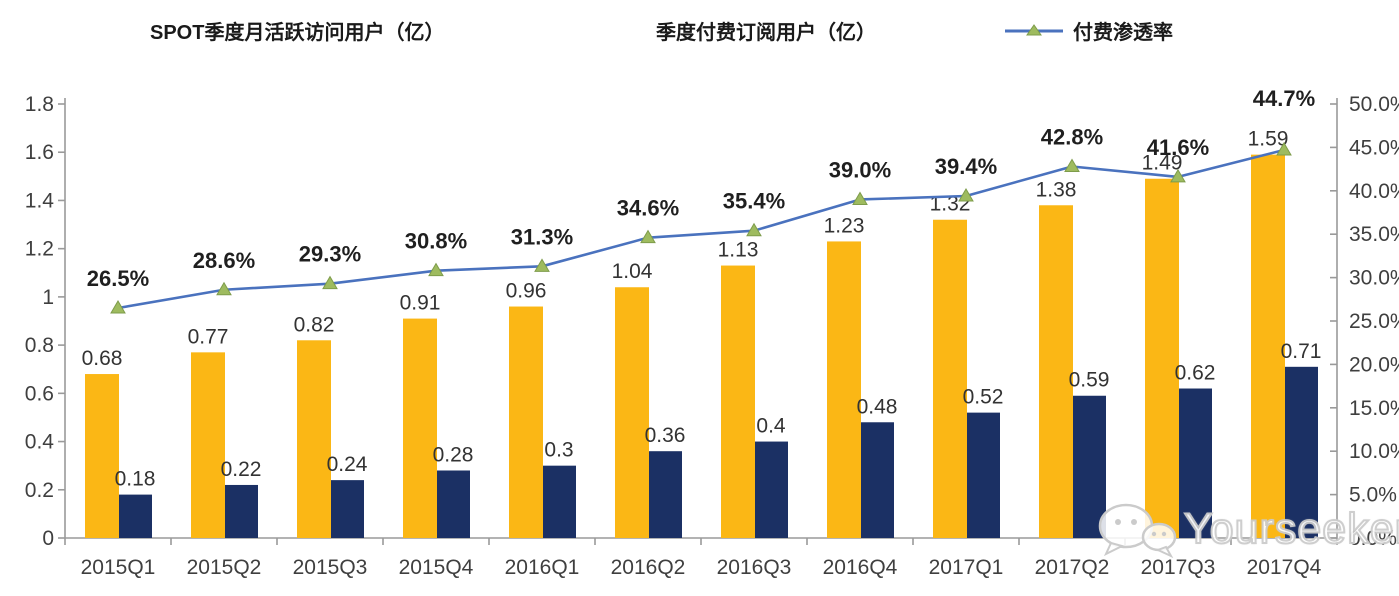 Image resolution: width=1399 pixels, height=596 pixels. What do you see at coordinates (559, 501) in the screenshot?
I see `bar-subs-2016Q1` at bounding box center [559, 501].